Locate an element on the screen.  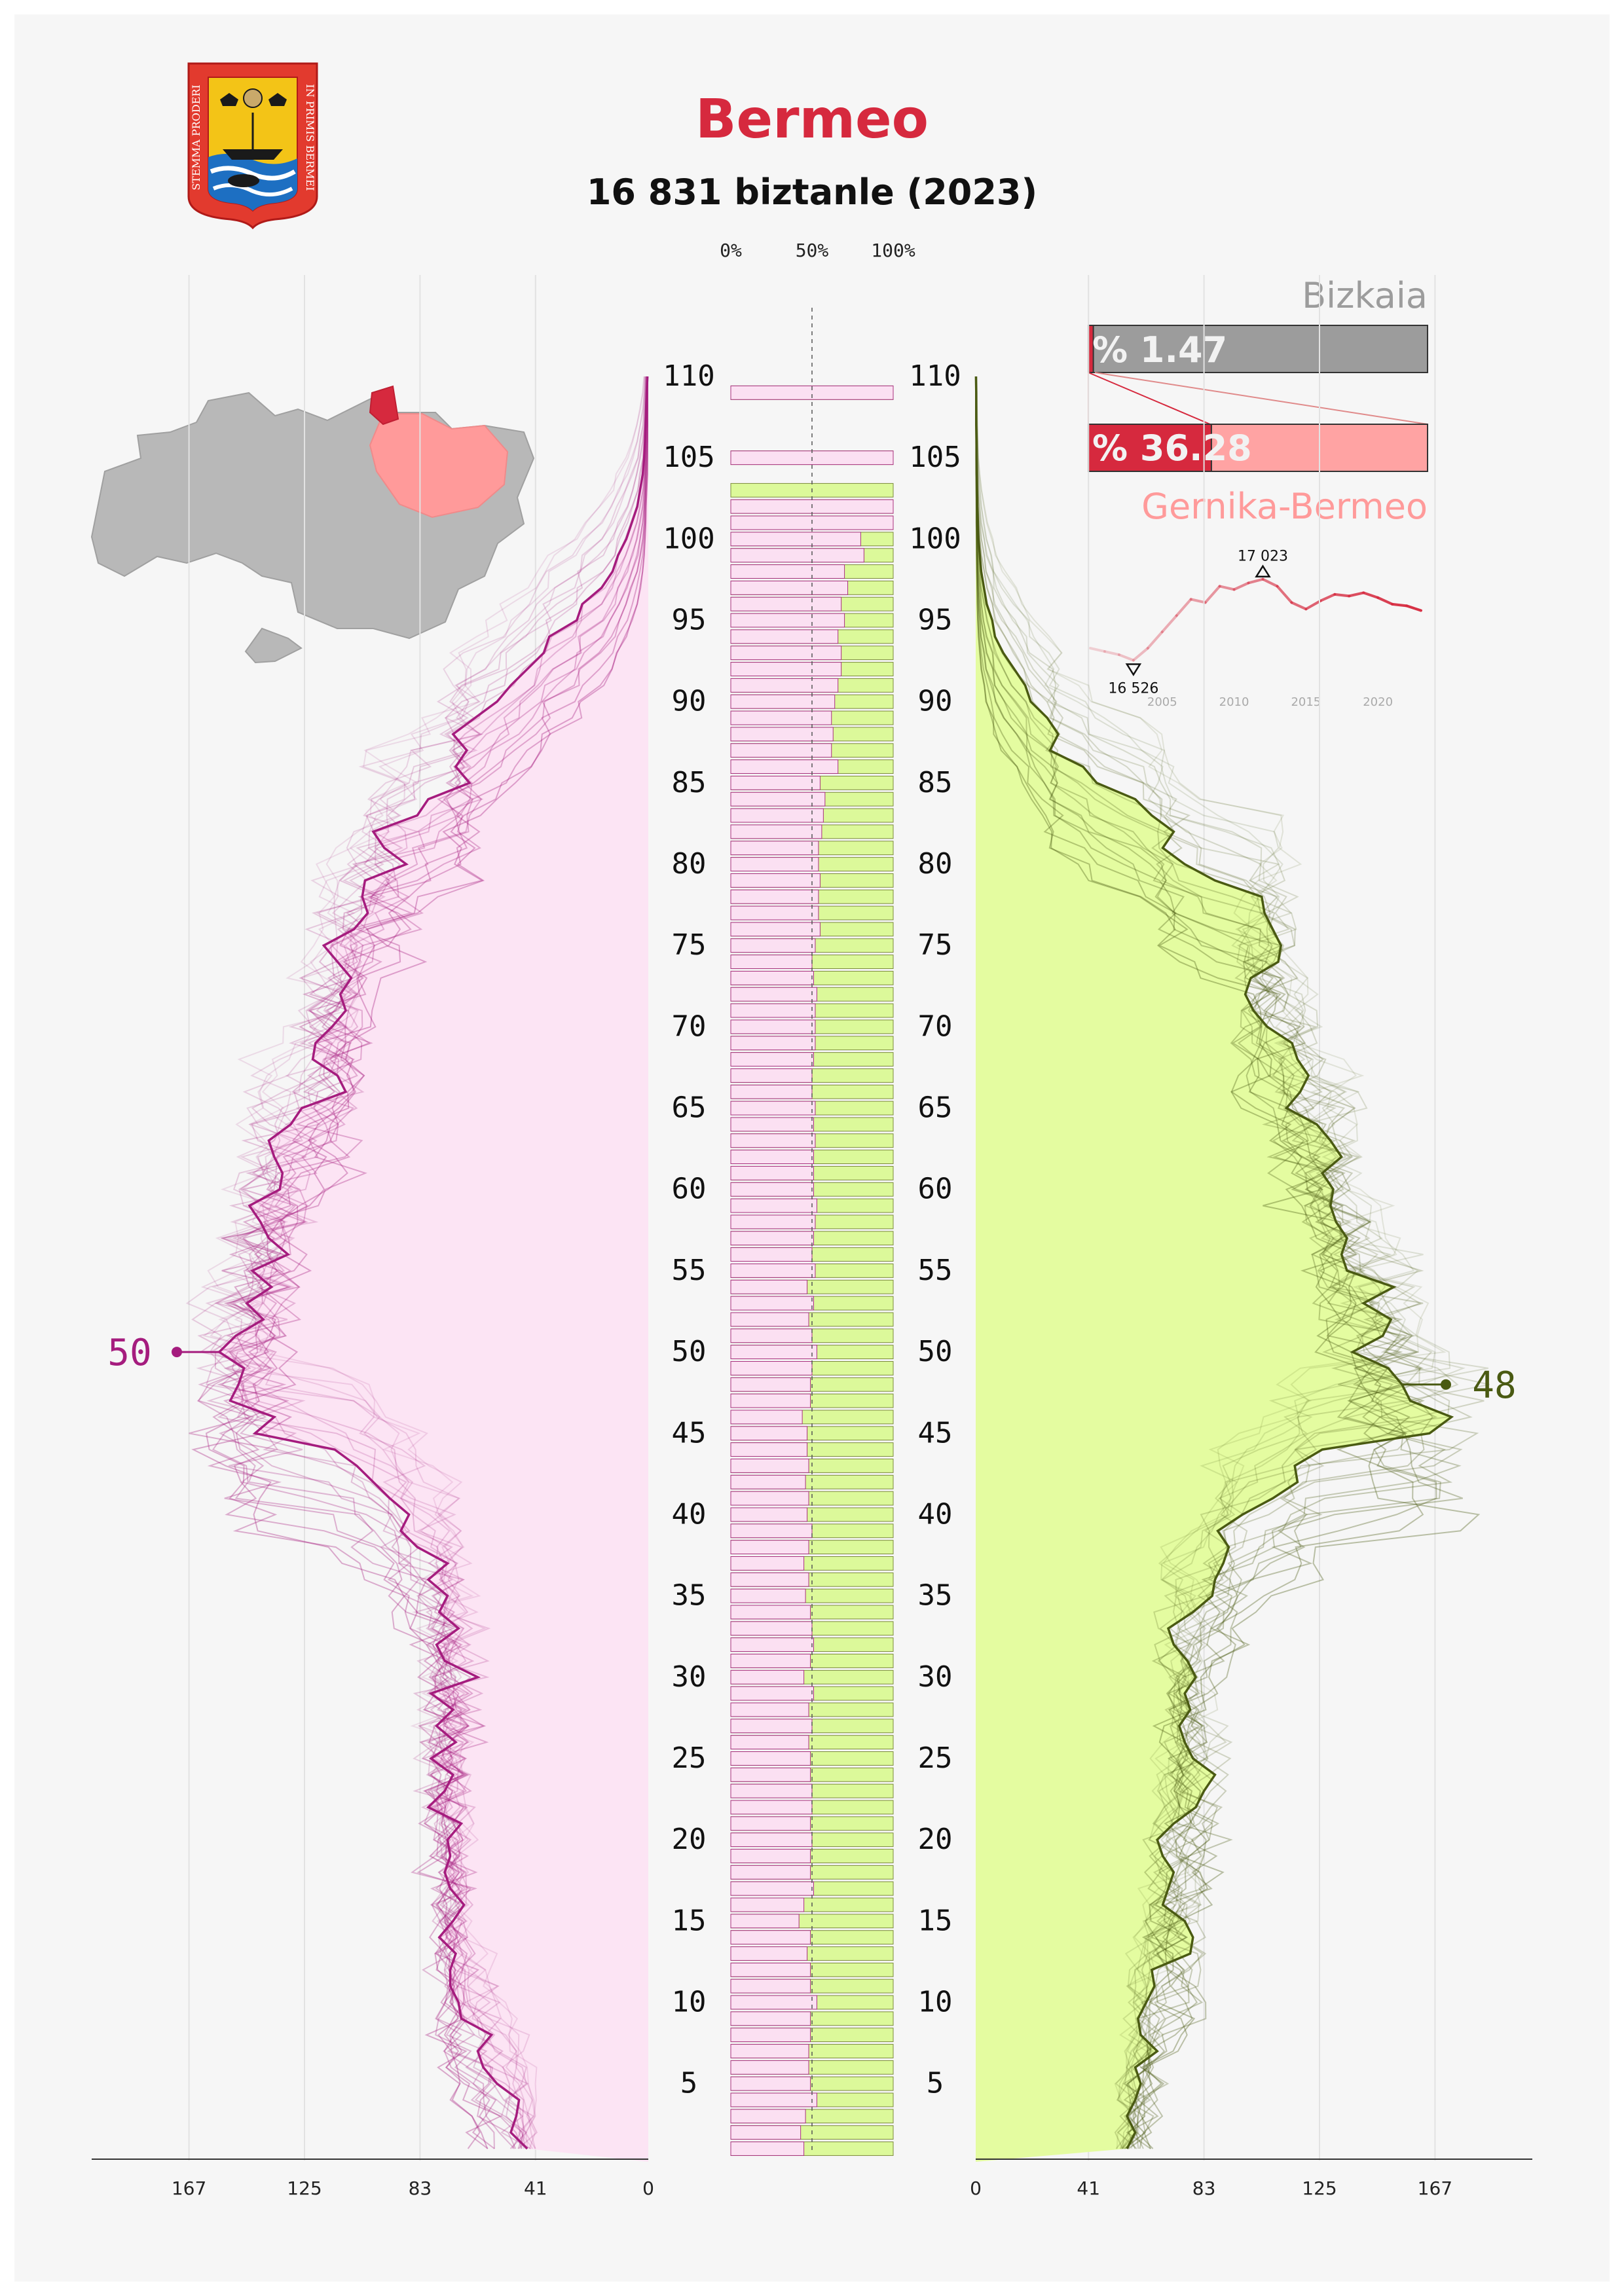
comarca-share-value: % 36.28 is located at coordinates (1172, 448).